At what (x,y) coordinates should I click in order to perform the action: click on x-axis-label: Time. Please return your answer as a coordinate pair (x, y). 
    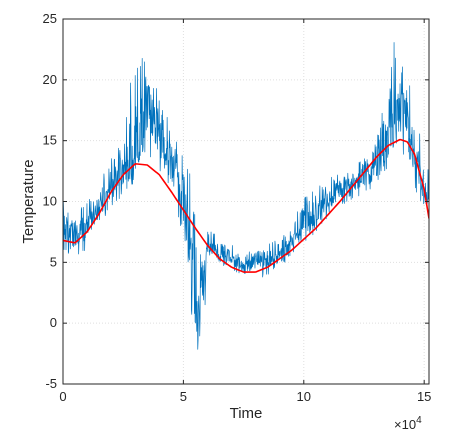
    Looking at the image, I should click on (246, 413).